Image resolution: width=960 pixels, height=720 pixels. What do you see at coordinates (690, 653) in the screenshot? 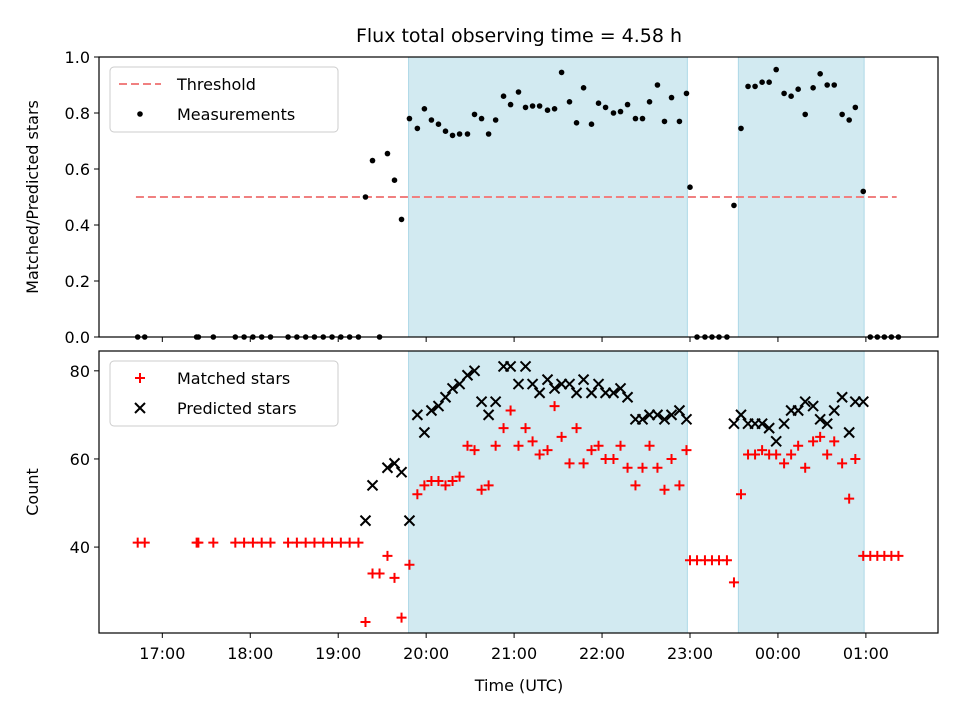
I see `x-tick-label: 23:00` at bounding box center [690, 653].